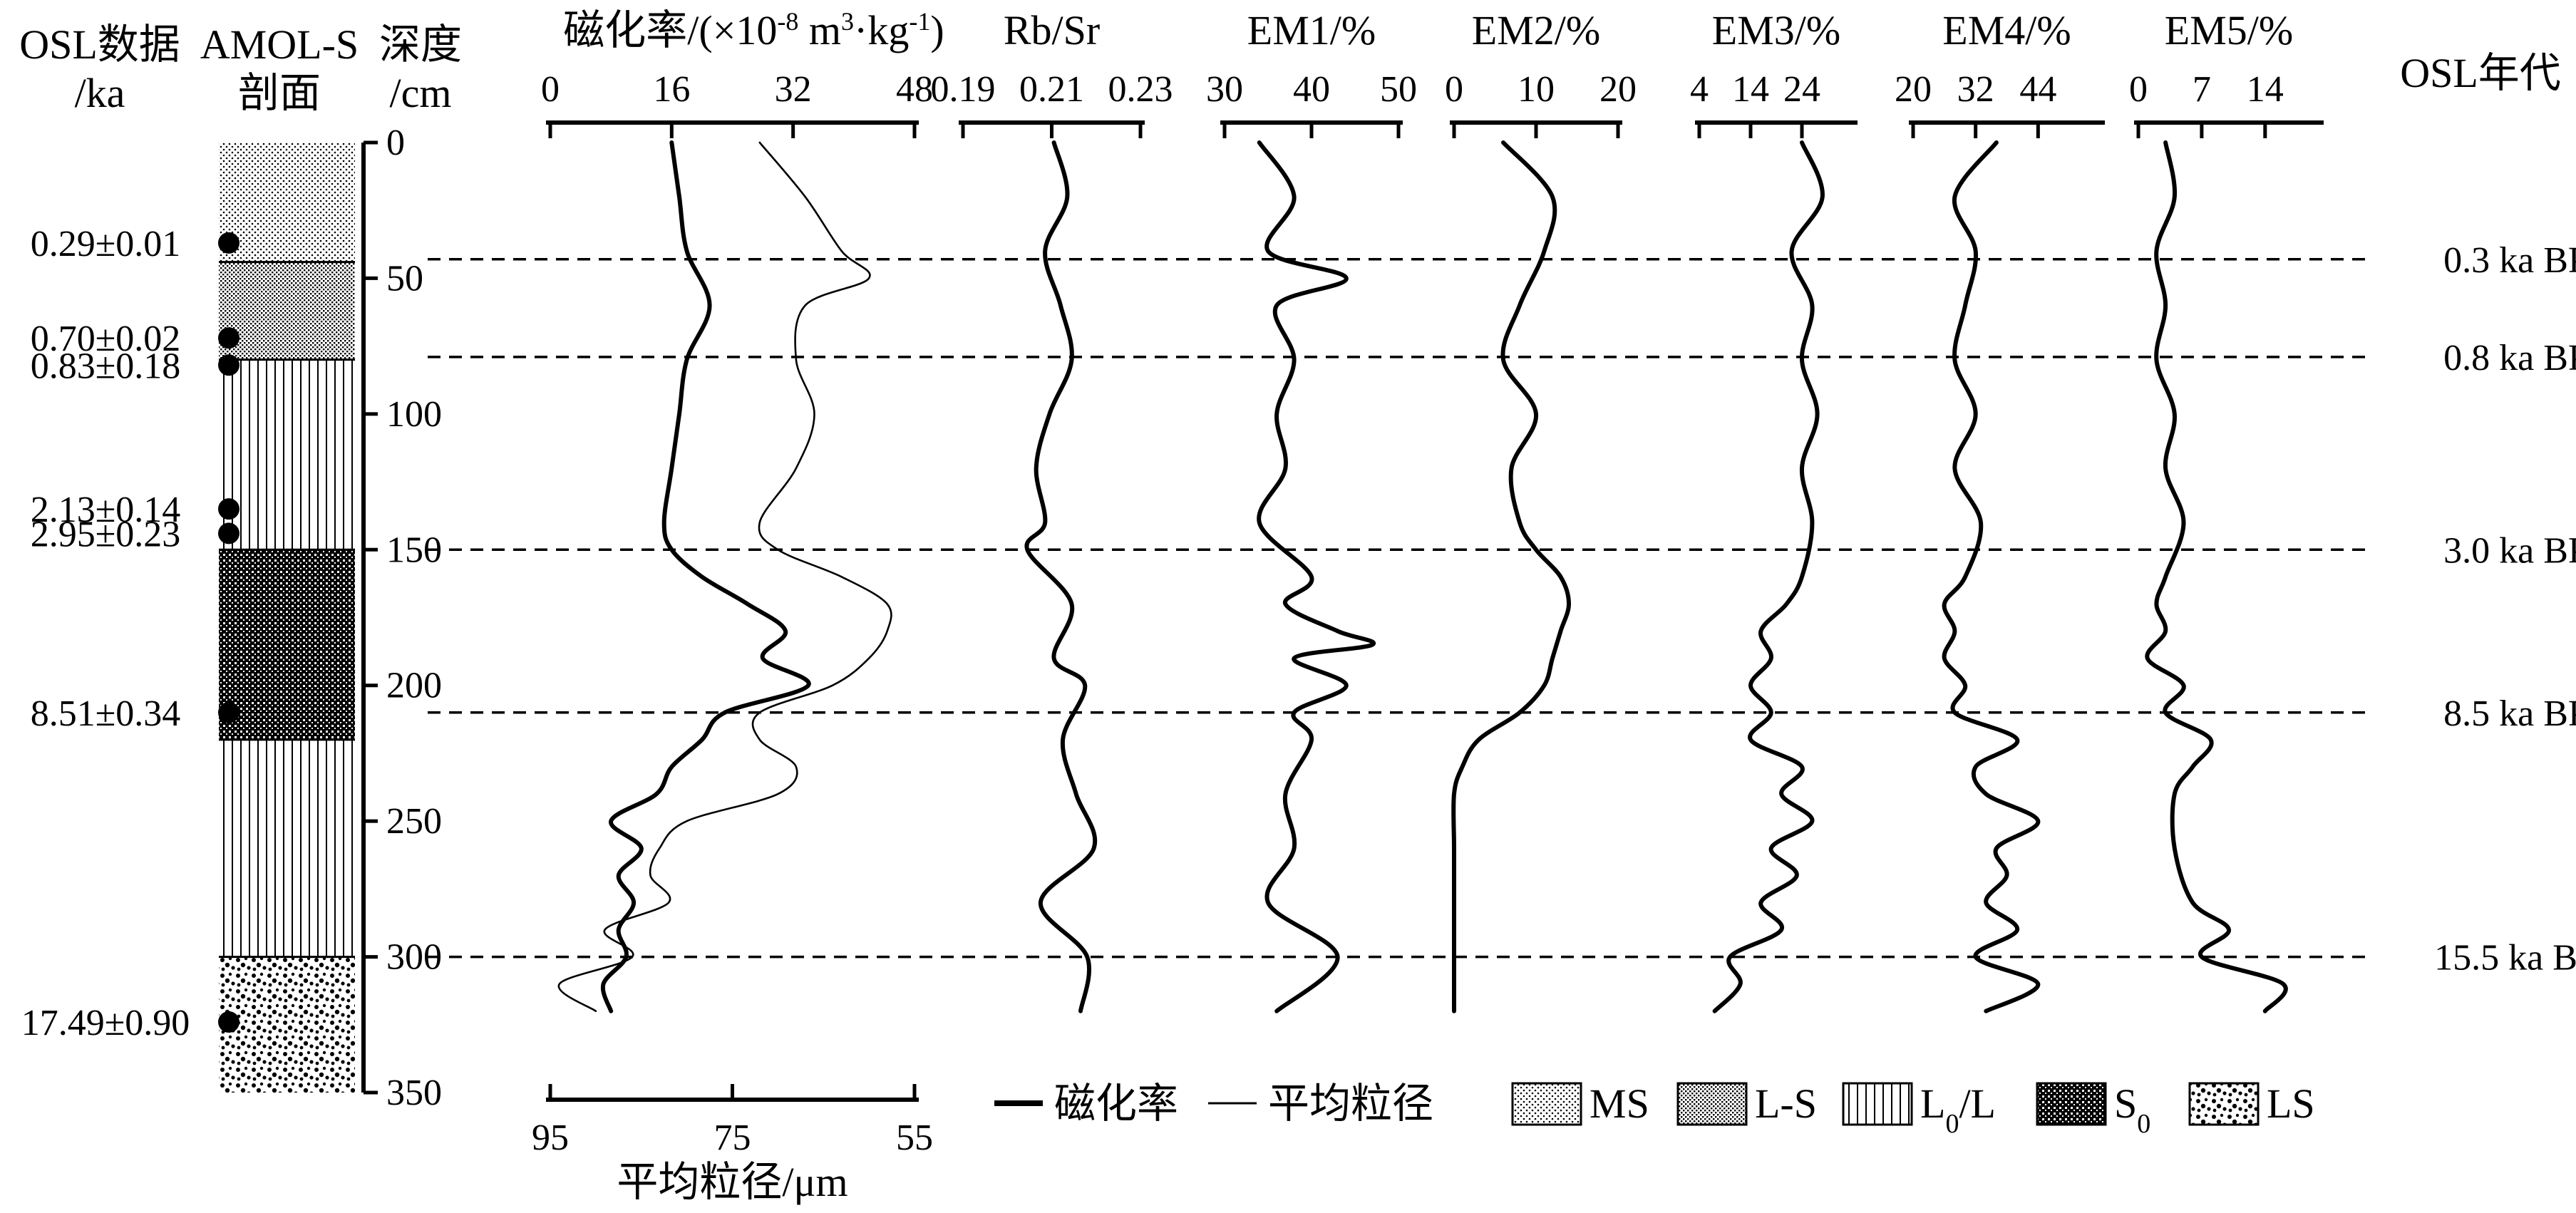 The image size is (2576, 1213). I want to click on osl-sample-label: 2.13±0.14, so click(106, 510).